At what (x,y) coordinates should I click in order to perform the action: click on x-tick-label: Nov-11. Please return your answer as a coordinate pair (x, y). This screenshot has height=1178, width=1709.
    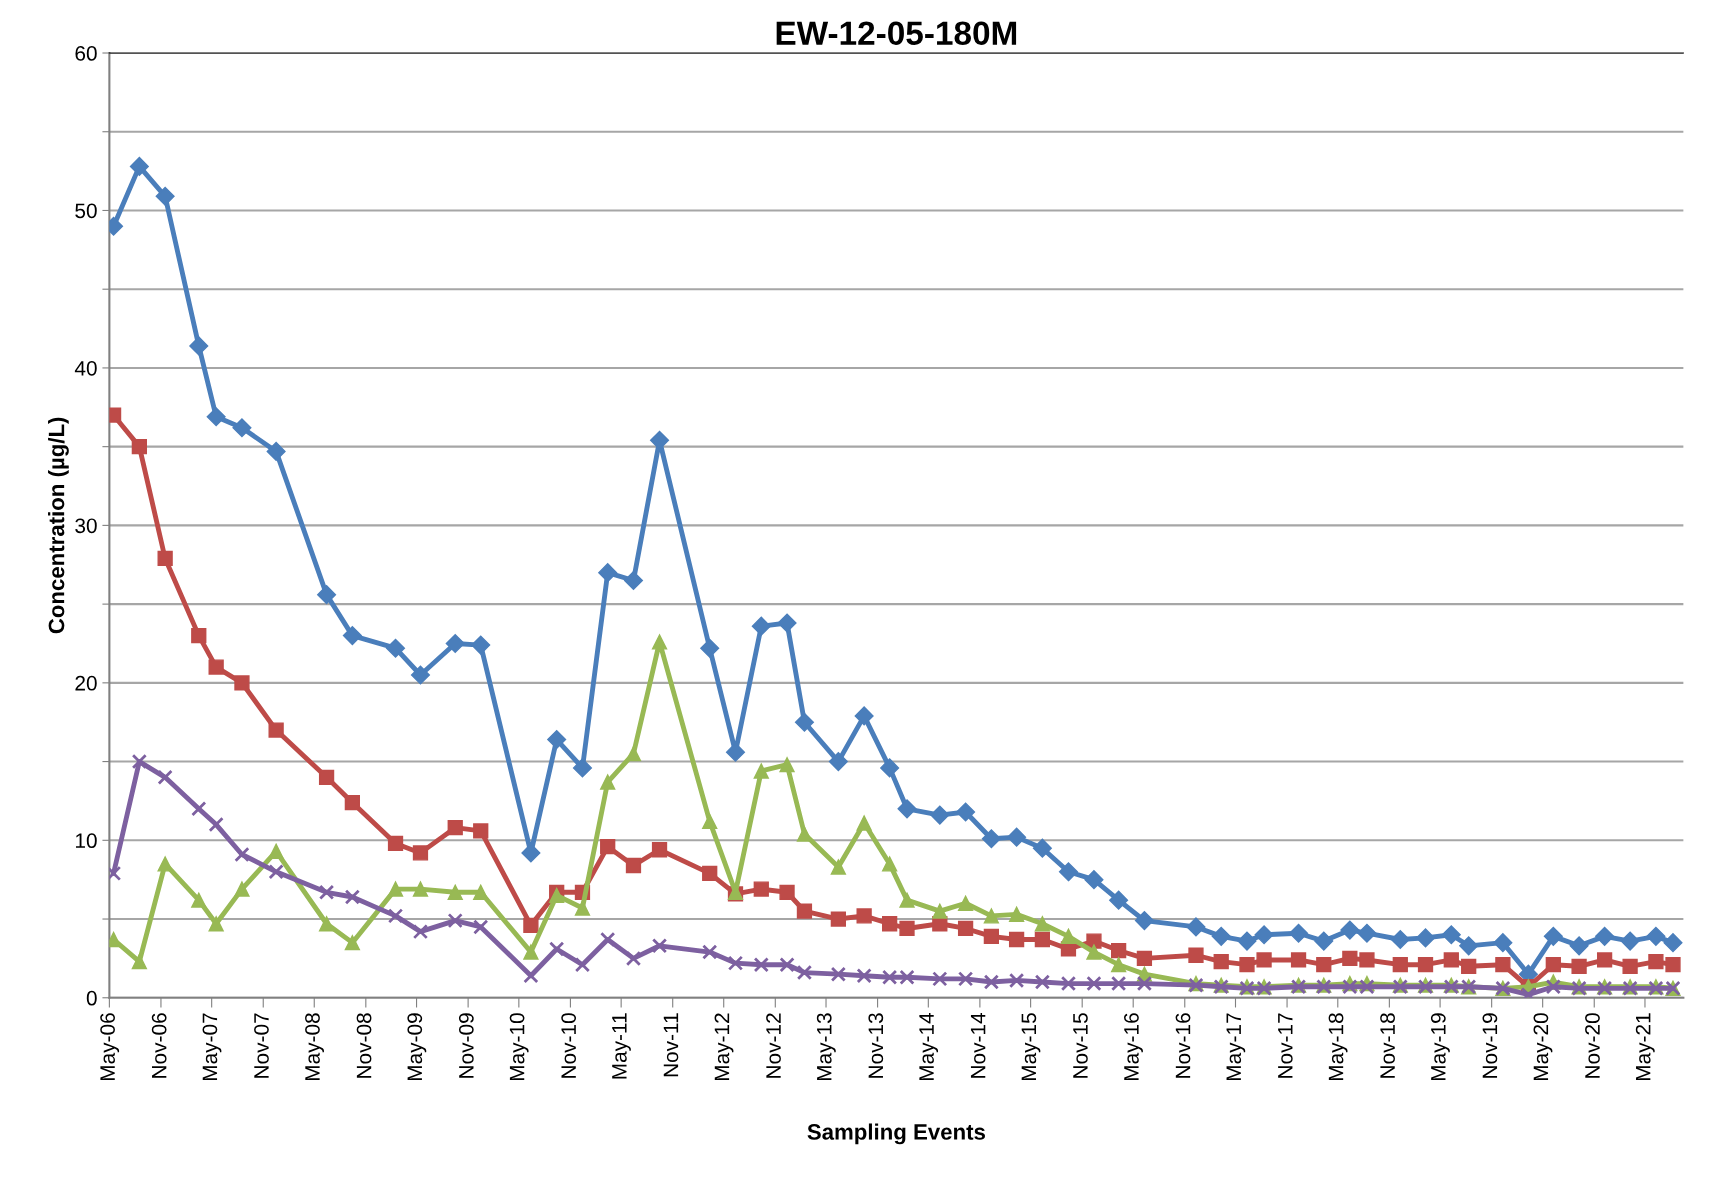
    Looking at the image, I should click on (671, 1045).